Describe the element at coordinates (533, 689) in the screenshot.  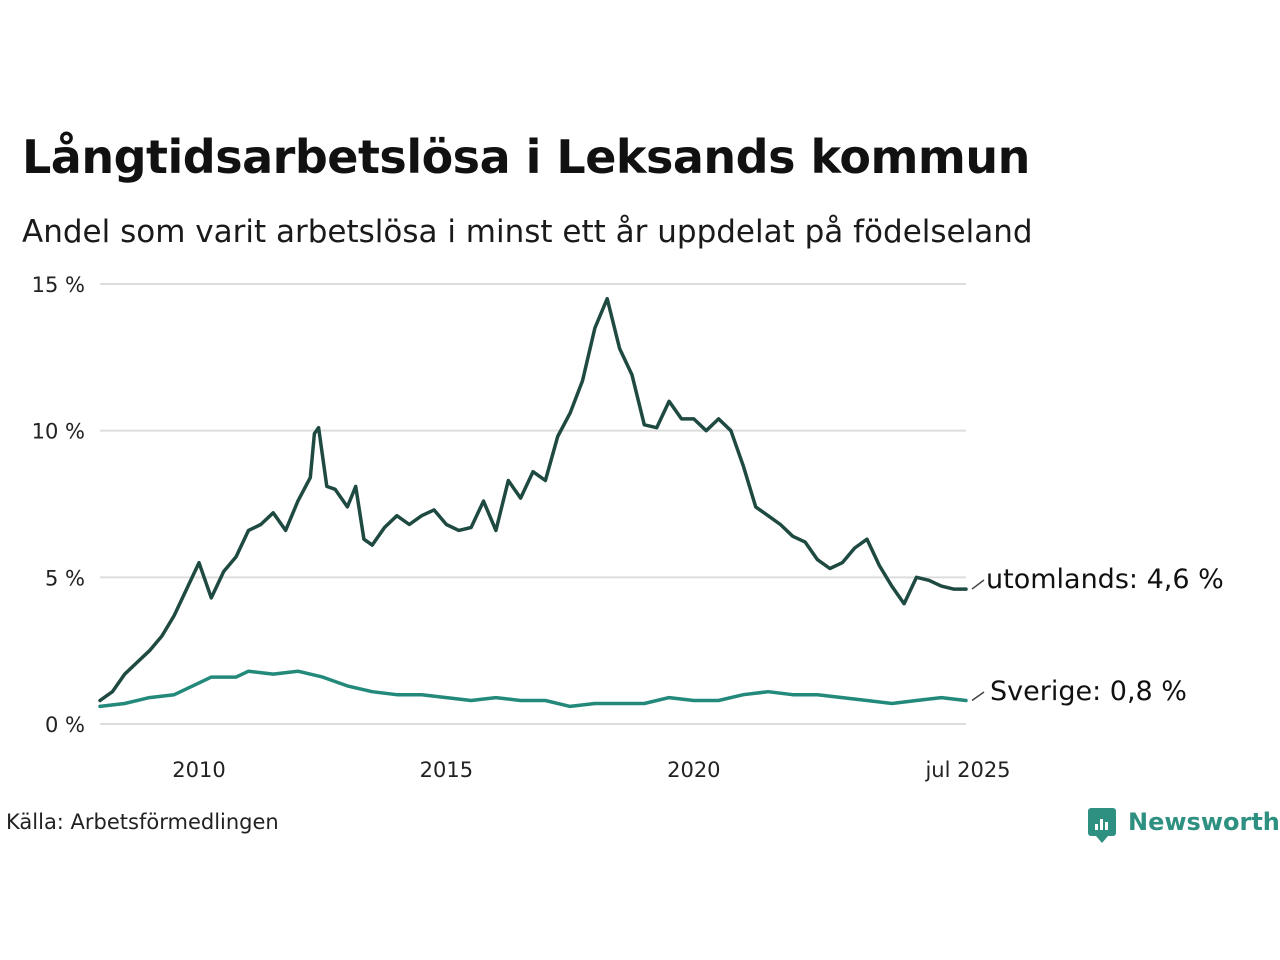
I see `series-line-sverige` at that location.